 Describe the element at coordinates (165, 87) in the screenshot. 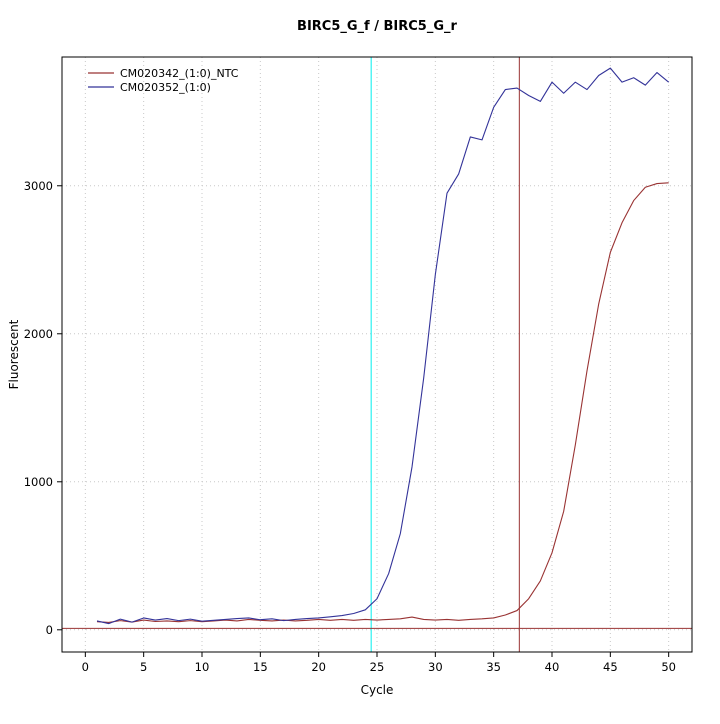

I see `legend-label-1: CM020352_(1:0)` at that location.